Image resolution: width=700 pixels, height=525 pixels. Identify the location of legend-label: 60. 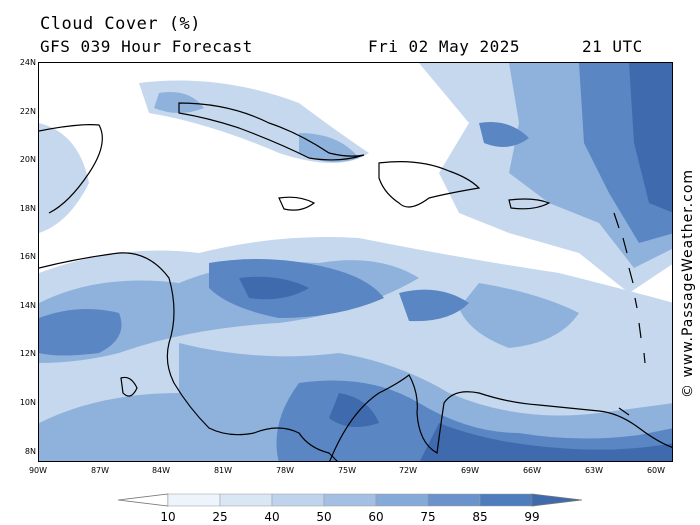
(376, 517).